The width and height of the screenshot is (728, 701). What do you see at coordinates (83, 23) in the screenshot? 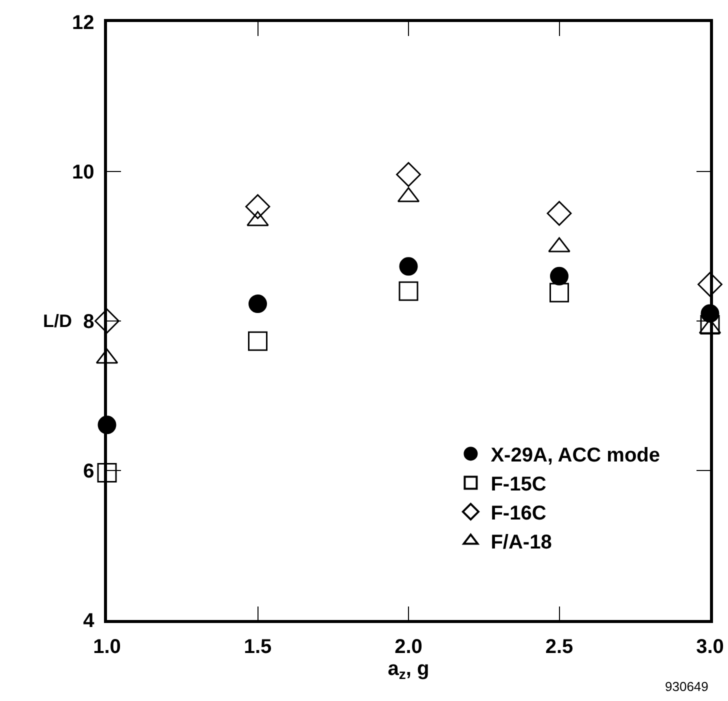
I see `y-tick-label: 12` at bounding box center [83, 23].